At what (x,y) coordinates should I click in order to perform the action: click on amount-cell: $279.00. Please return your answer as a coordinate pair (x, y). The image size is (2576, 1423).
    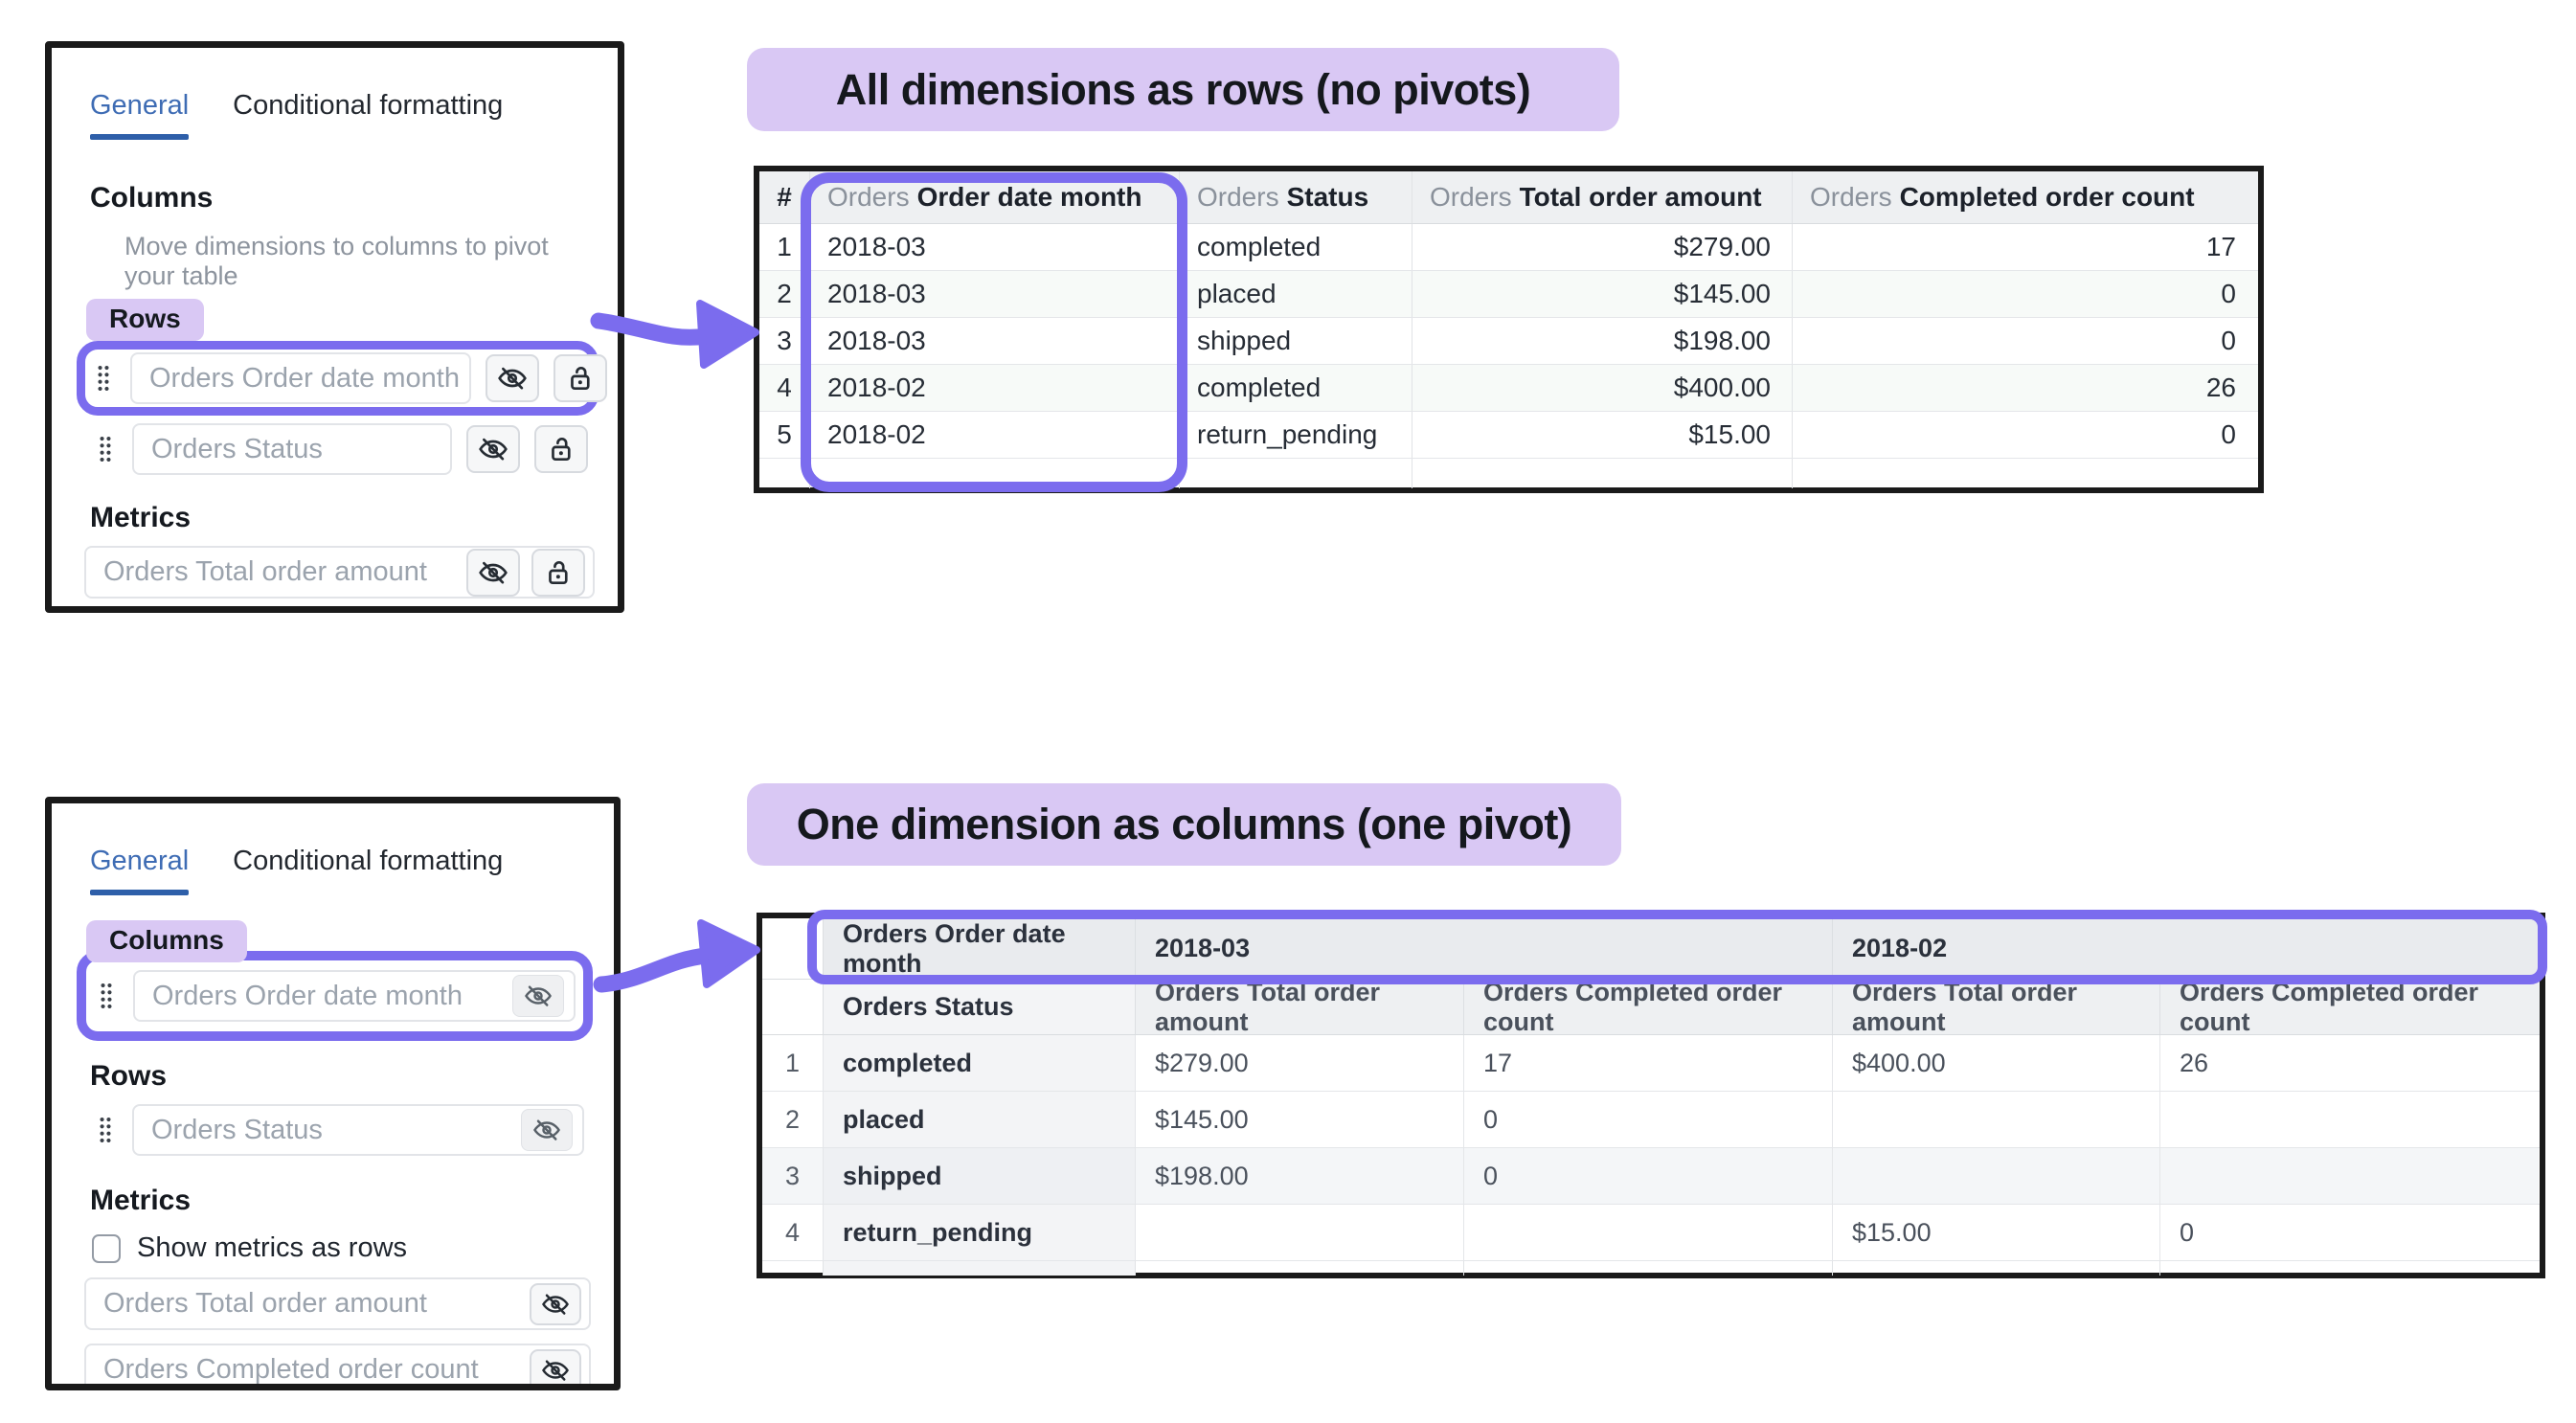
    Looking at the image, I should click on (1300, 1063).